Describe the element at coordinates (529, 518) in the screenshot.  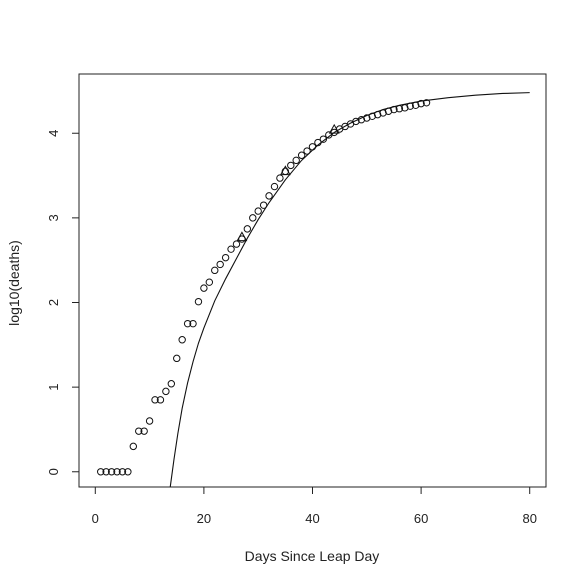
I see `x-tick-label: 80` at that location.